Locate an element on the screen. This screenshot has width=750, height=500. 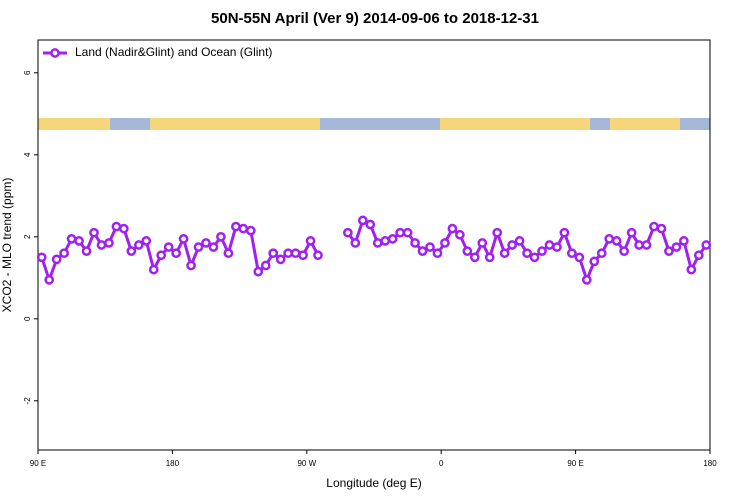
legend-label: Land (Nadir&Glint) and Ocean (Glint) is located at coordinates (173, 52).